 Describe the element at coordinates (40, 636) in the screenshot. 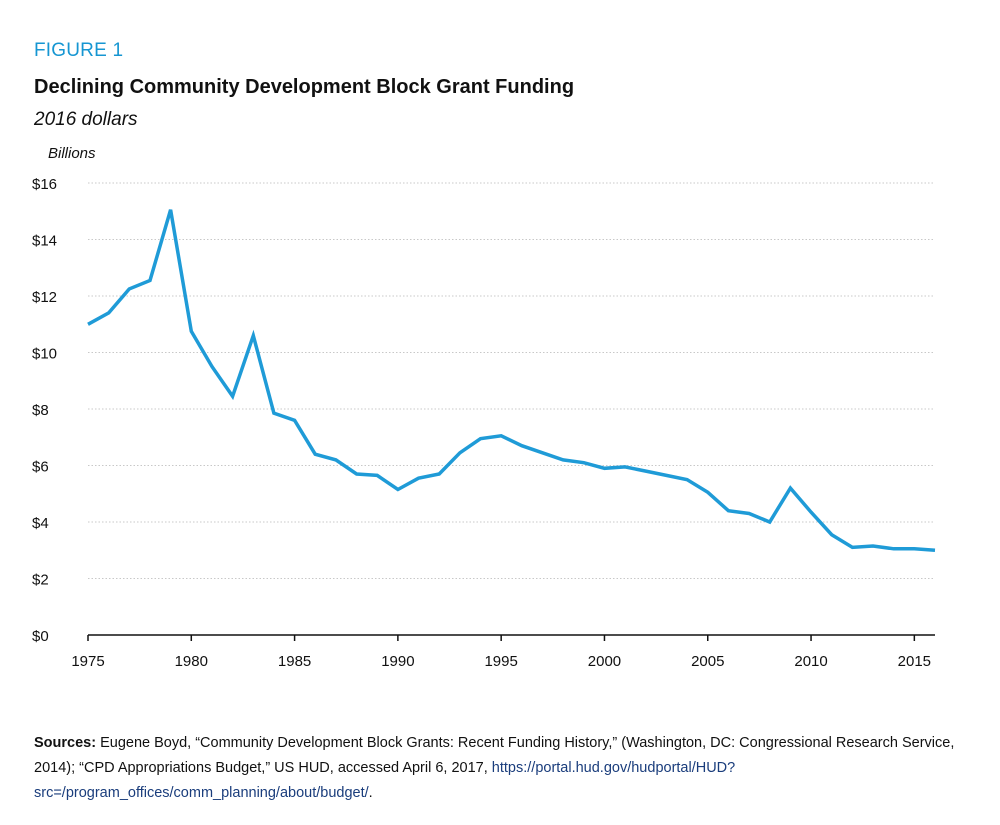

I see `y-tick-label: $0` at that location.